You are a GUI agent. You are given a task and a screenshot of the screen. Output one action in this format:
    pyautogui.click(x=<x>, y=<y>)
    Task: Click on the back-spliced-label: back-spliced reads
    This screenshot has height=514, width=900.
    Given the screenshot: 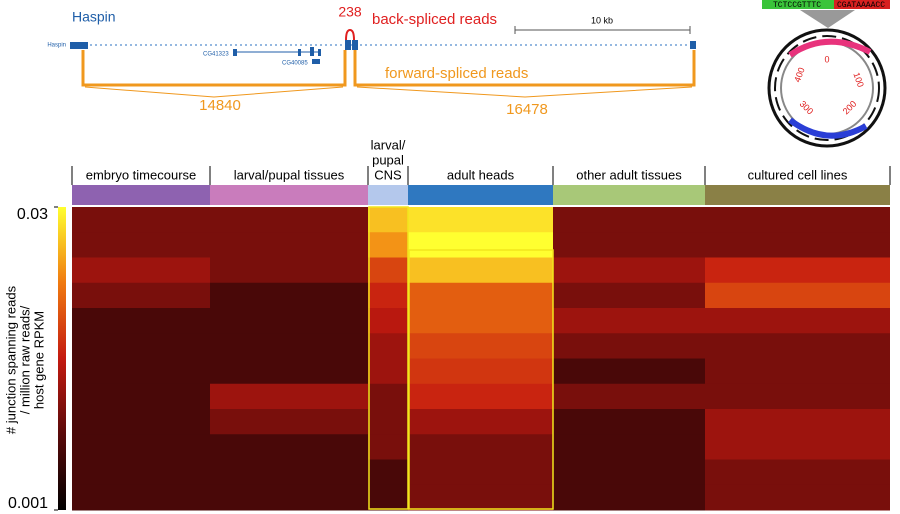 What is the action you would take?
    pyautogui.click(x=434, y=19)
    